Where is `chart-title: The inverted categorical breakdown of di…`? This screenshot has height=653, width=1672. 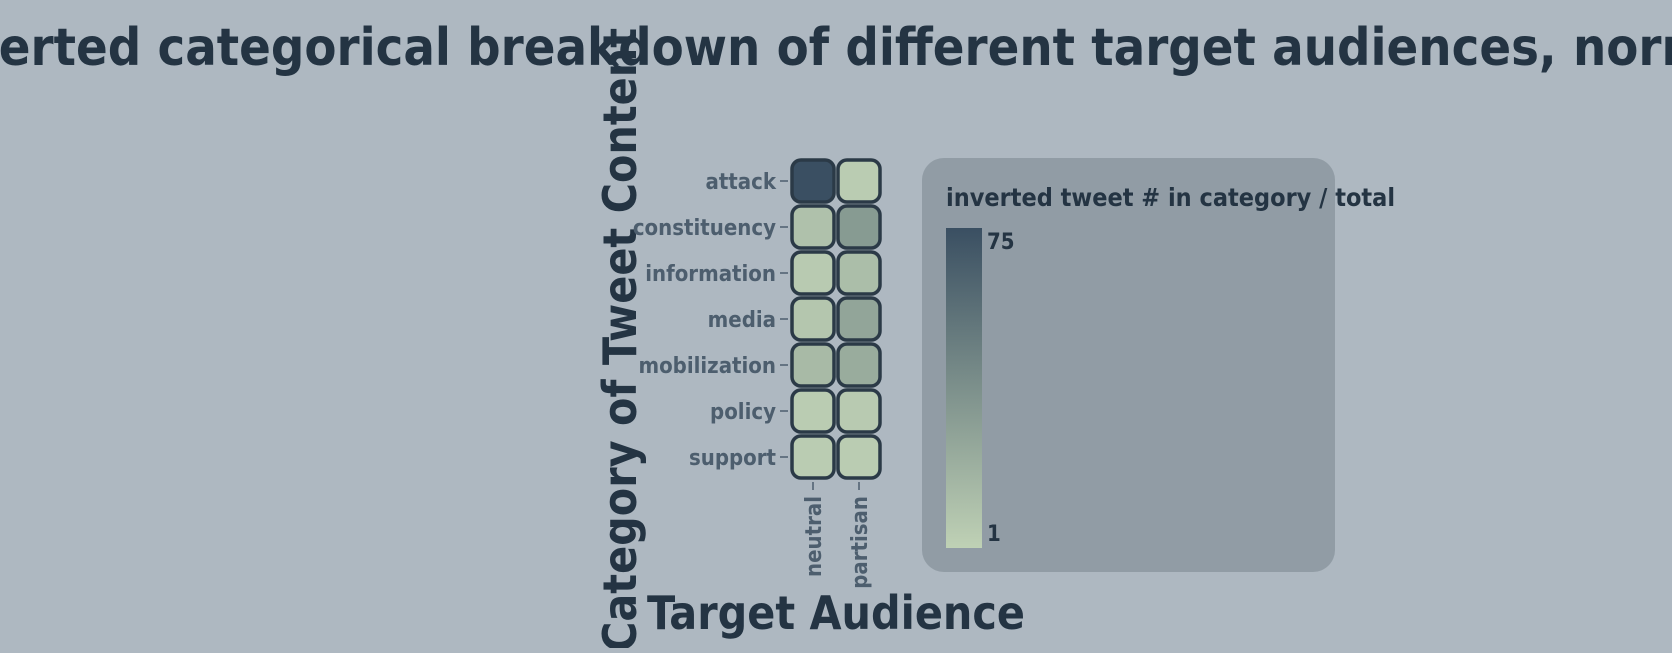
chart-title: The inverted categorical breakdown of di… is located at coordinates (836, 48).